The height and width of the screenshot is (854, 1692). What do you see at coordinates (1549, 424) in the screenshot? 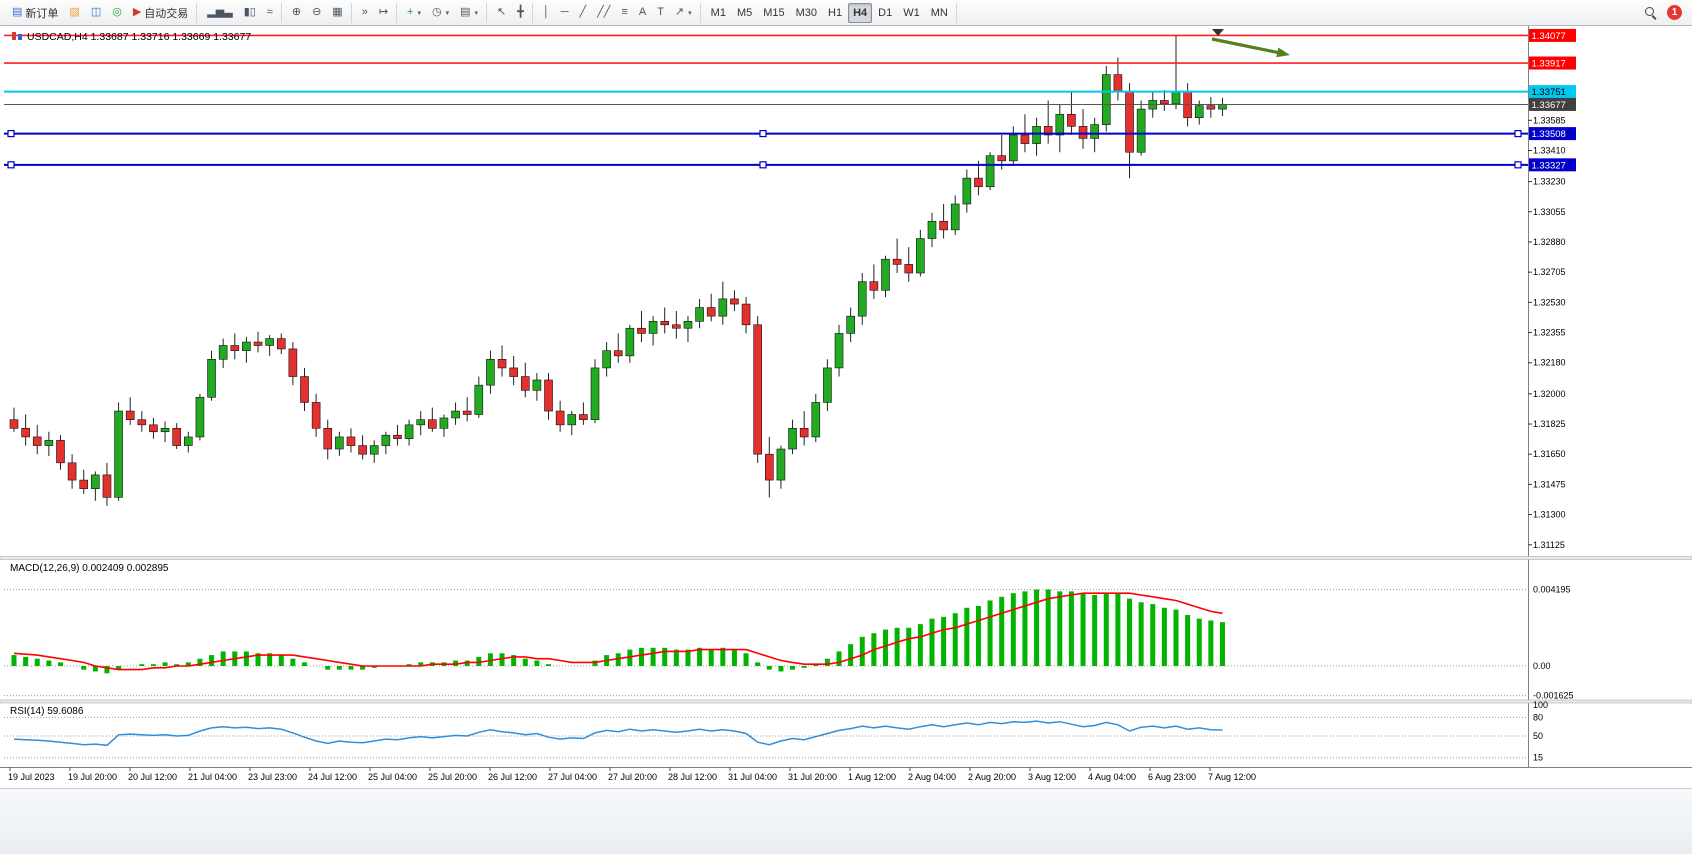
I see `price-axis-label: 1.31825` at bounding box center [1549, 424].